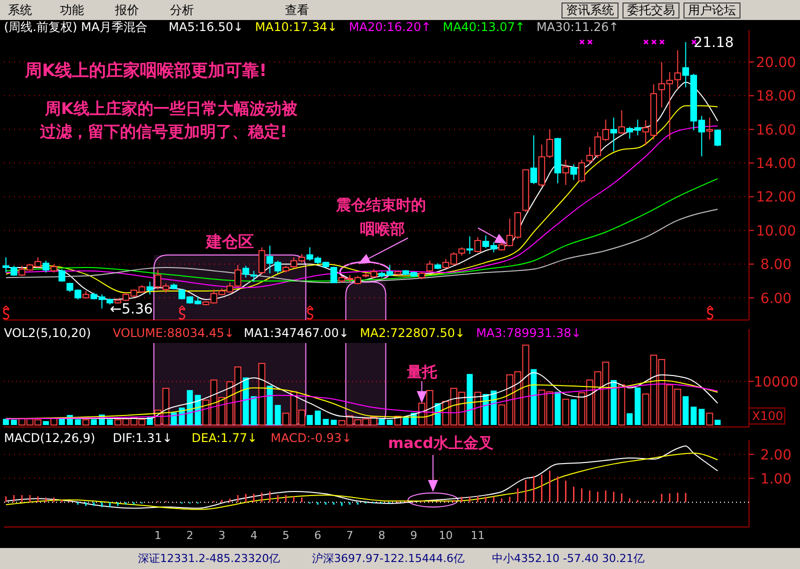 This screenshot has width=800, height=569. Describe the element at coordinates (382, 535) in the screenshot. I see `x-tick-label: 8` at that location.